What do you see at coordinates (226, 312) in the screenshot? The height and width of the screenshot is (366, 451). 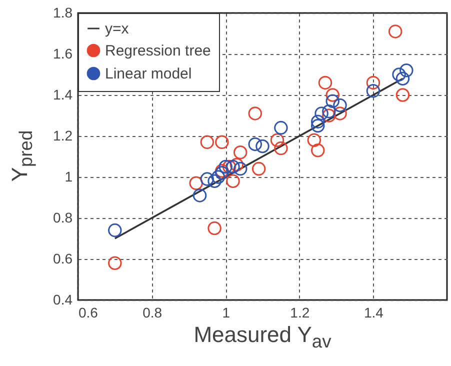 I see `x-tick-label: 1` at bounding box center [226, 312].